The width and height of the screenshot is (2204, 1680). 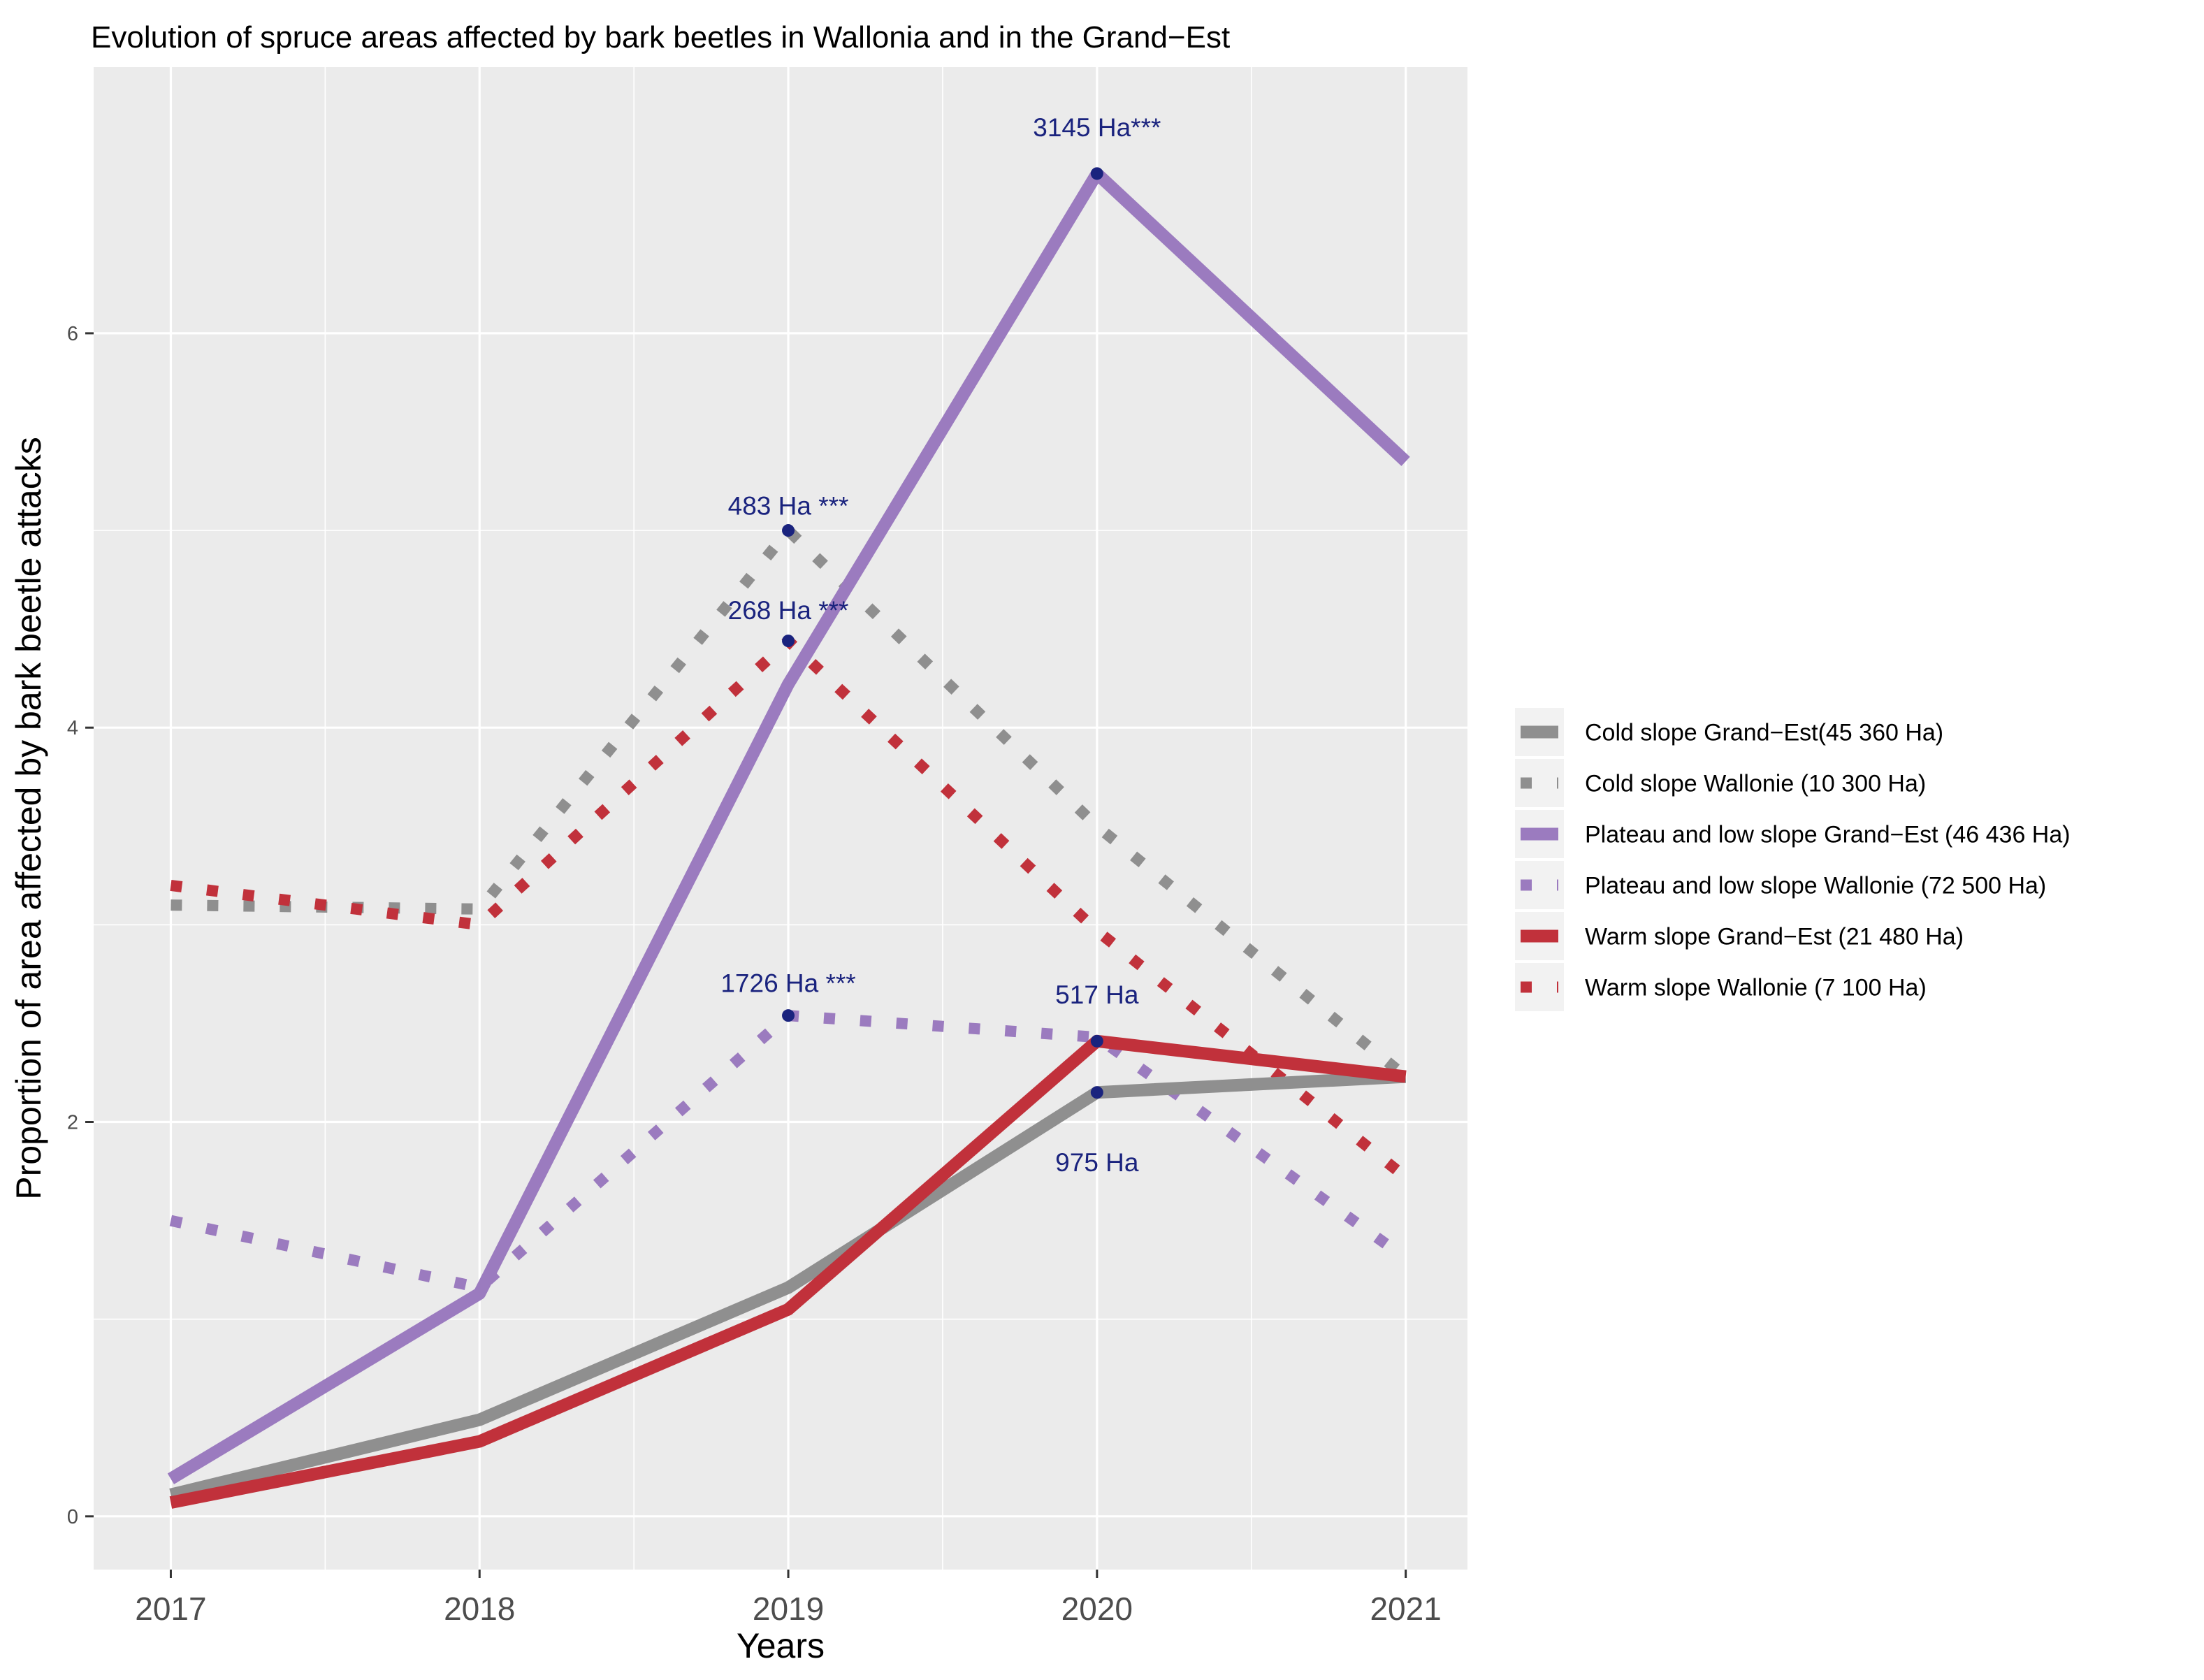 I want to click on x-tick-label: 2018, so click(x=479, y=1609).